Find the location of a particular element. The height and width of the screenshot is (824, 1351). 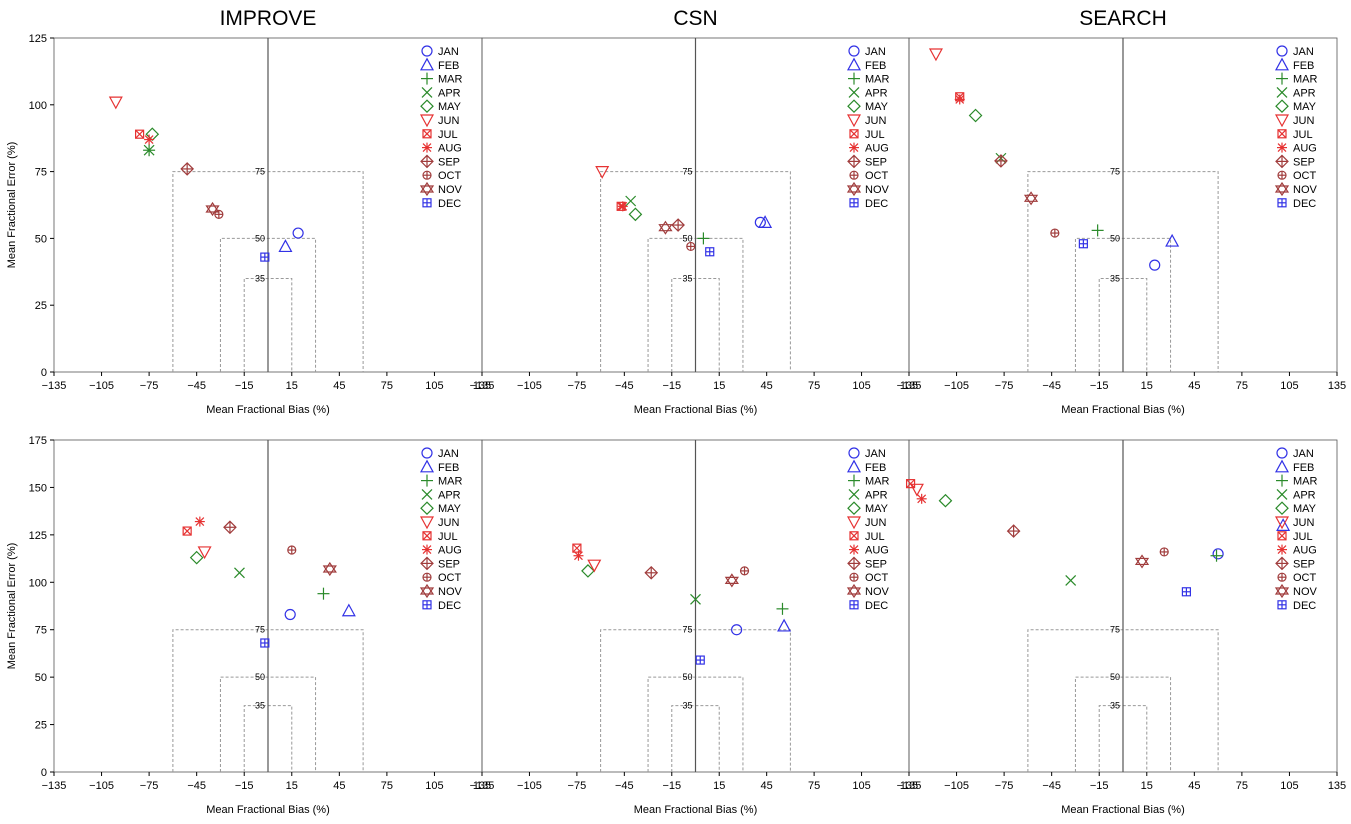

y-tick-label: 75 is located at coordinates (41, 631).